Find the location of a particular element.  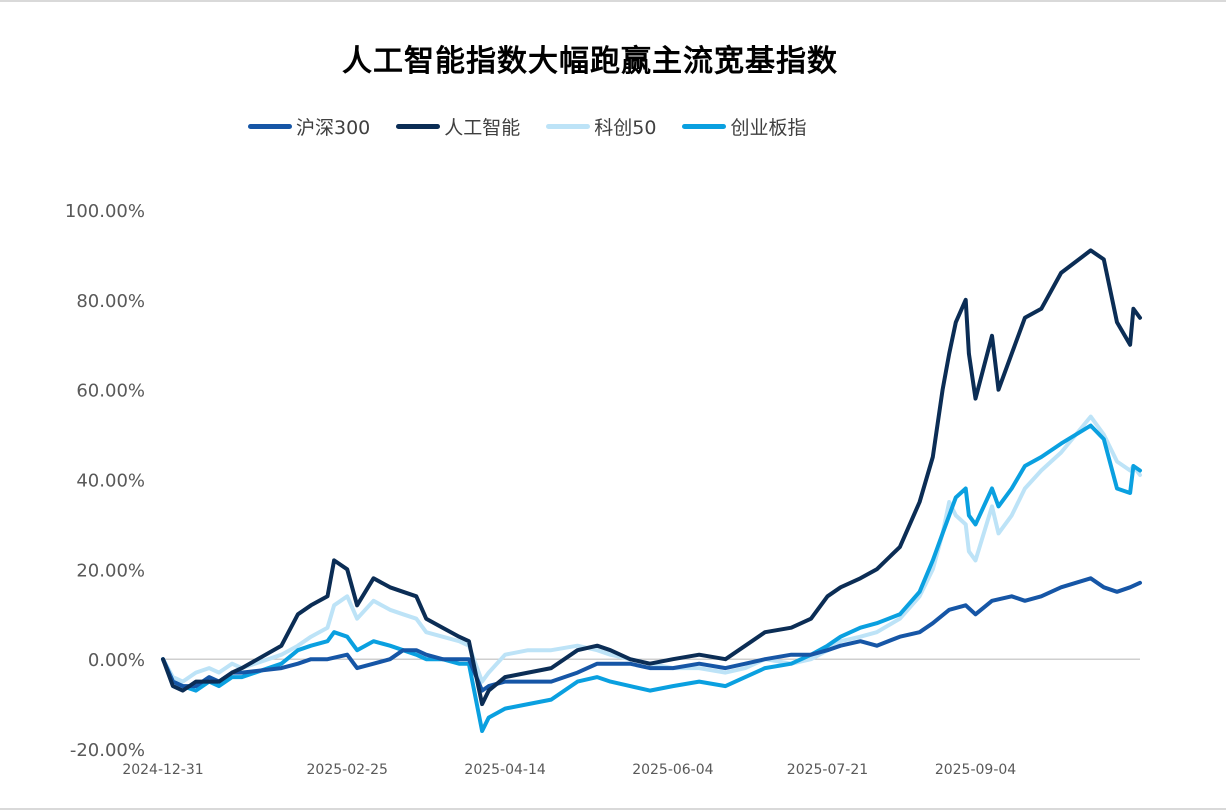

legend-label-chinext: 创业板指 is located at coordinates (768, 127).